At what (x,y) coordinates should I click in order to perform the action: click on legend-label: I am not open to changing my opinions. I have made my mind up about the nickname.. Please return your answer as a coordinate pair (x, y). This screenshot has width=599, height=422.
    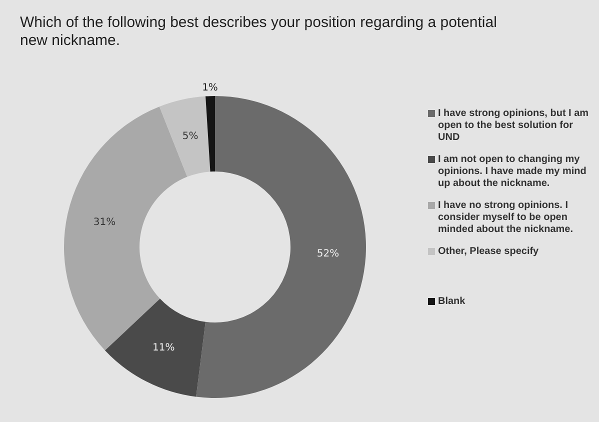
    Looking at the image, I should click on (513, 172).